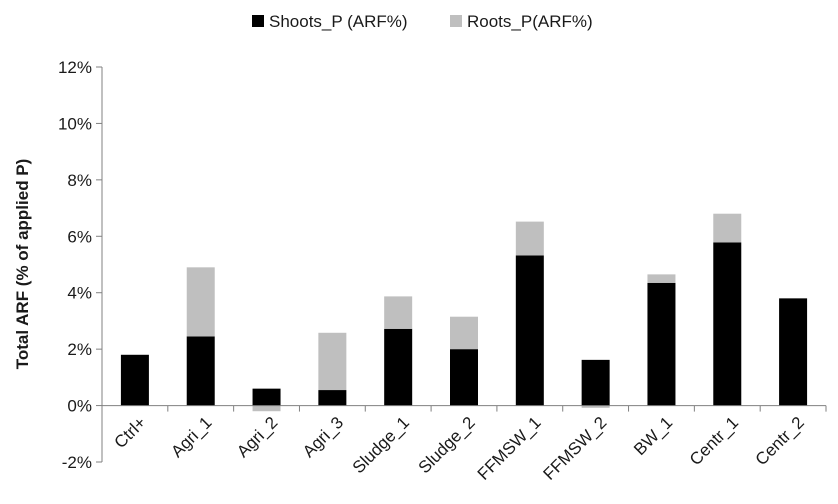  What do you see at coordinates (714, 441) in the screenshot?
I see `x-category-label: Centr_1` at bounding box center [714, 441].